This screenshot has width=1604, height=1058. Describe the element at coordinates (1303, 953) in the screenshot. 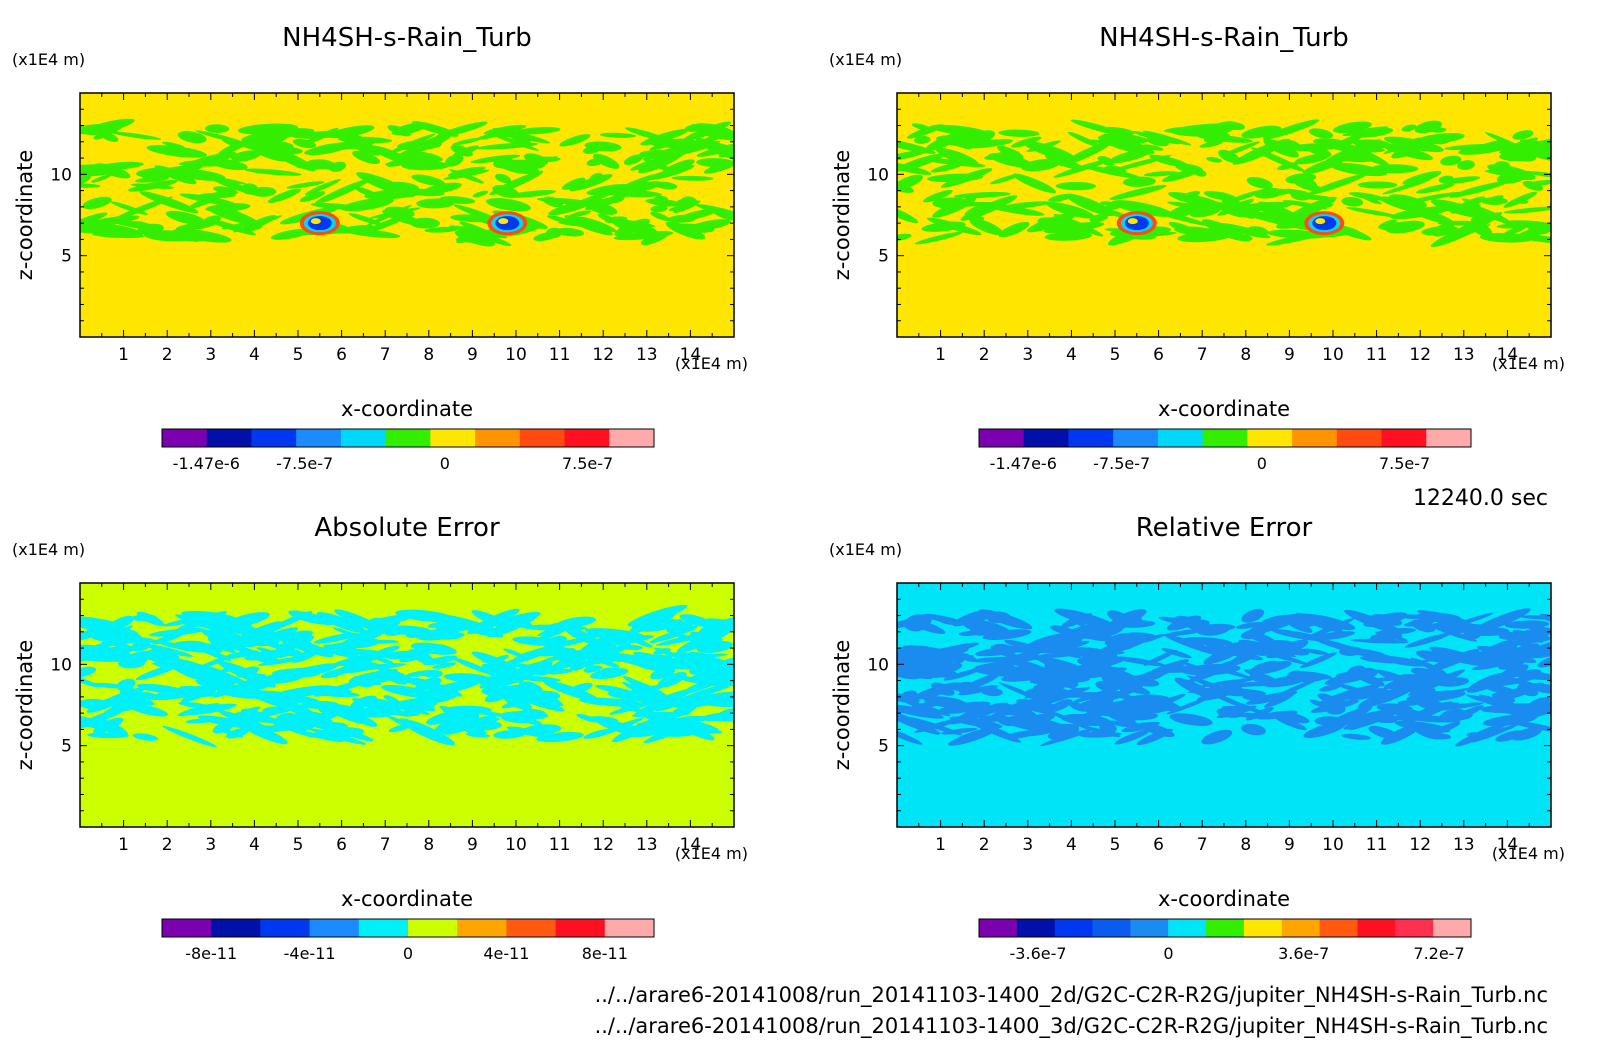

I see `colorbar-tick-label: 3.6e-7` at that location.